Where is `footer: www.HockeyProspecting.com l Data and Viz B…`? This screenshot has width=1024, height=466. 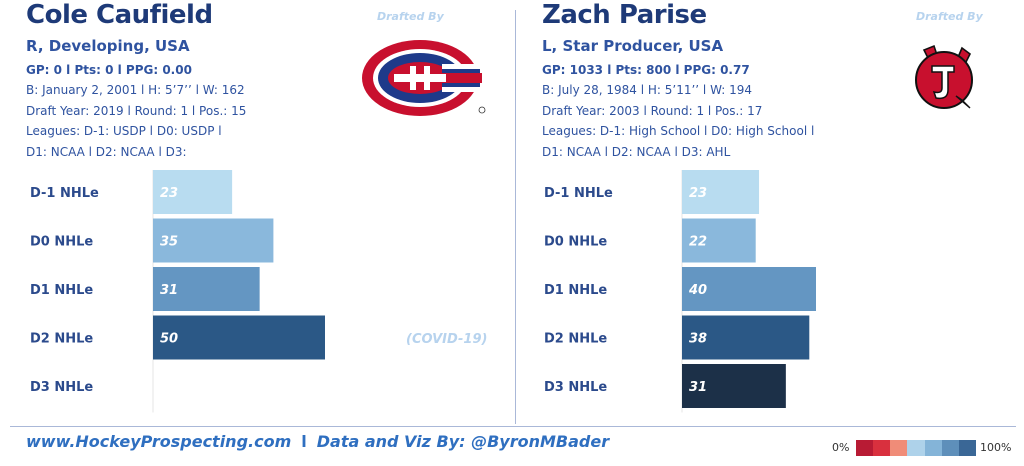
footer: www.HockeyProspecting.com l Data and Viz B… is located at coordinates (317, 441).